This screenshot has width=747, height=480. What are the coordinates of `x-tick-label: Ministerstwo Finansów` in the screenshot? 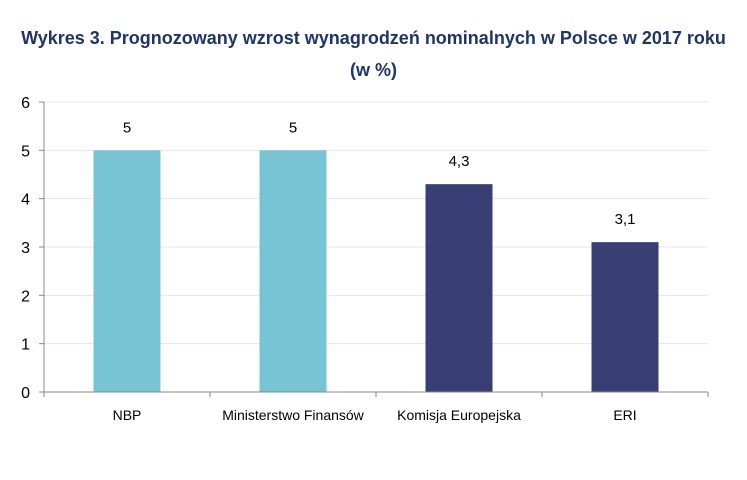 It's located at (293, 415).